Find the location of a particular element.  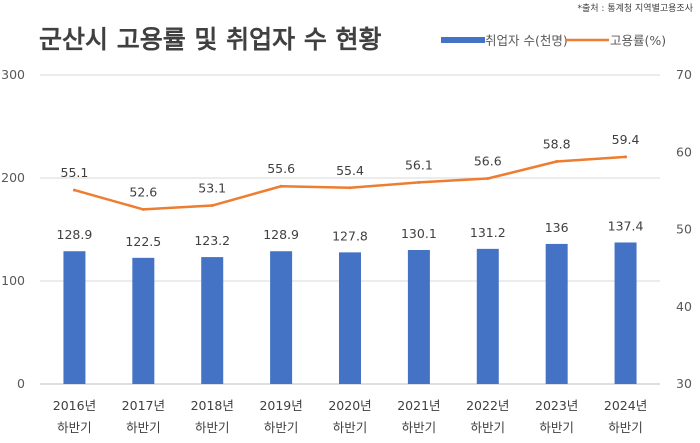

x-tick-label-year: 2022년 is located at coordinates (487, 405).